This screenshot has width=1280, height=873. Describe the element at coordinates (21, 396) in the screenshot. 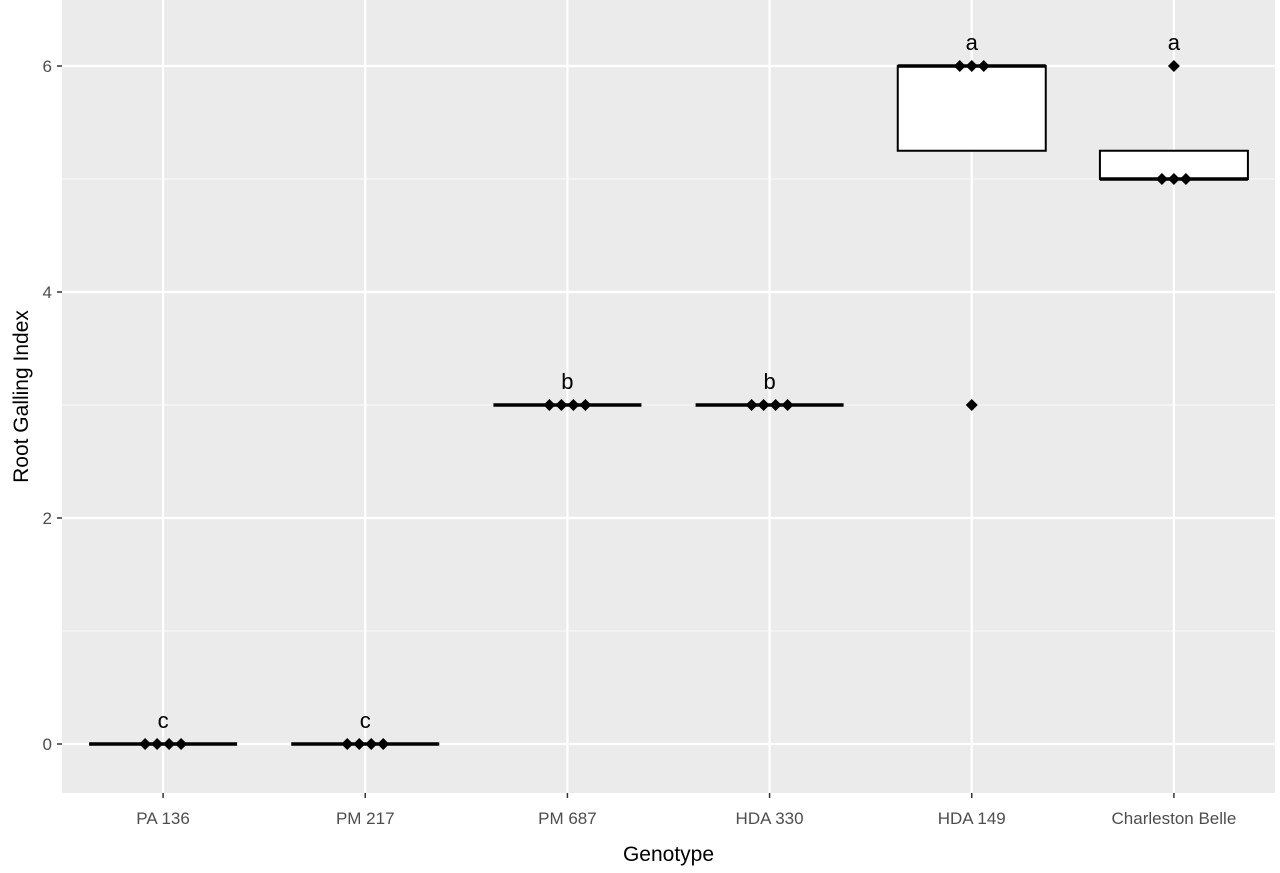

I see `y-axis-title: Root Galling Index` at that location.